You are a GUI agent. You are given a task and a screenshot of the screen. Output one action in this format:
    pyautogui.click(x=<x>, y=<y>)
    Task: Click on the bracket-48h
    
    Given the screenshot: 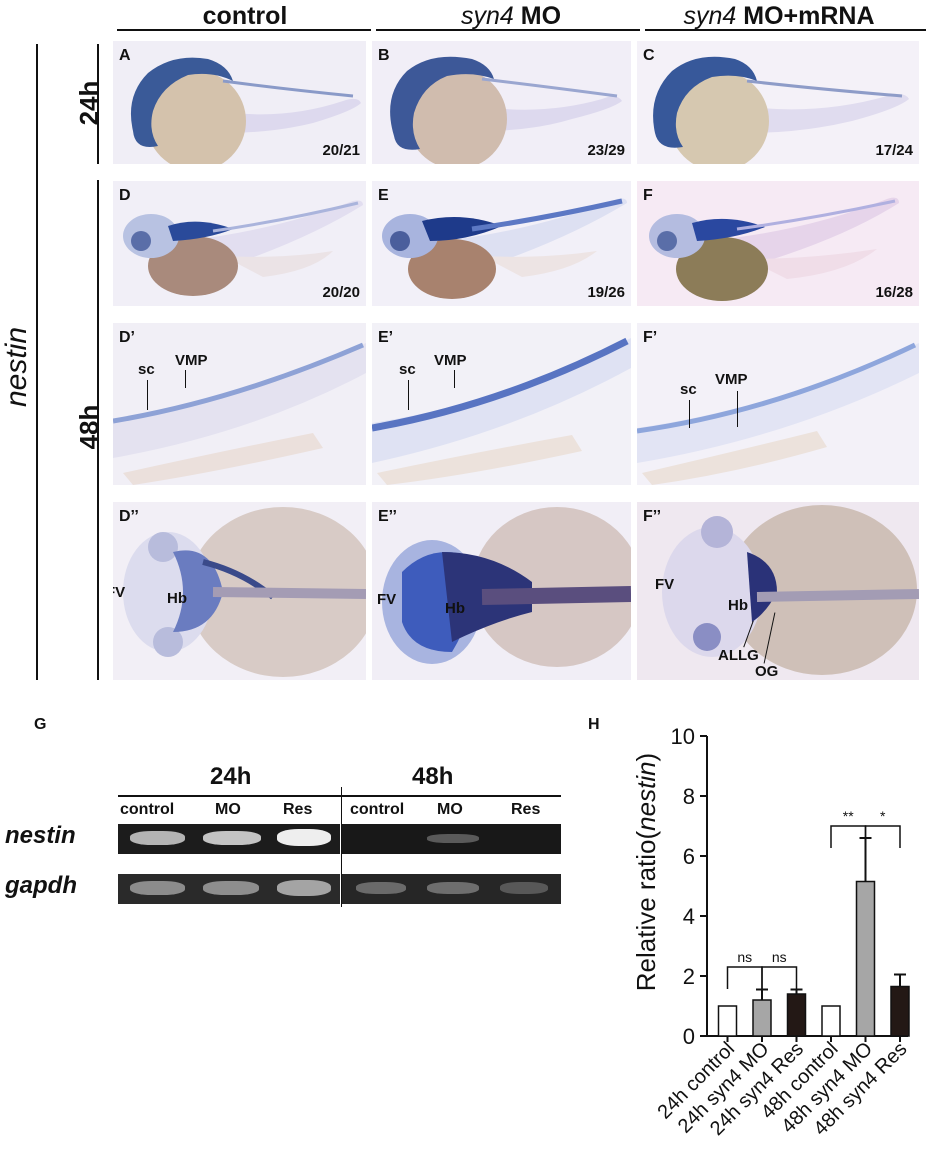 What is the action you would take?
    pyautogui.click(x=98, y=430)
    